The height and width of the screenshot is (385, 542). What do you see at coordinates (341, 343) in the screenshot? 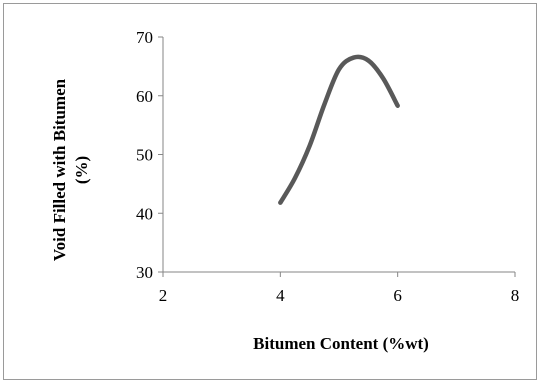
I see `x-axis-title: Bitumen Content (%wt)` at bounding box center [341, 343].